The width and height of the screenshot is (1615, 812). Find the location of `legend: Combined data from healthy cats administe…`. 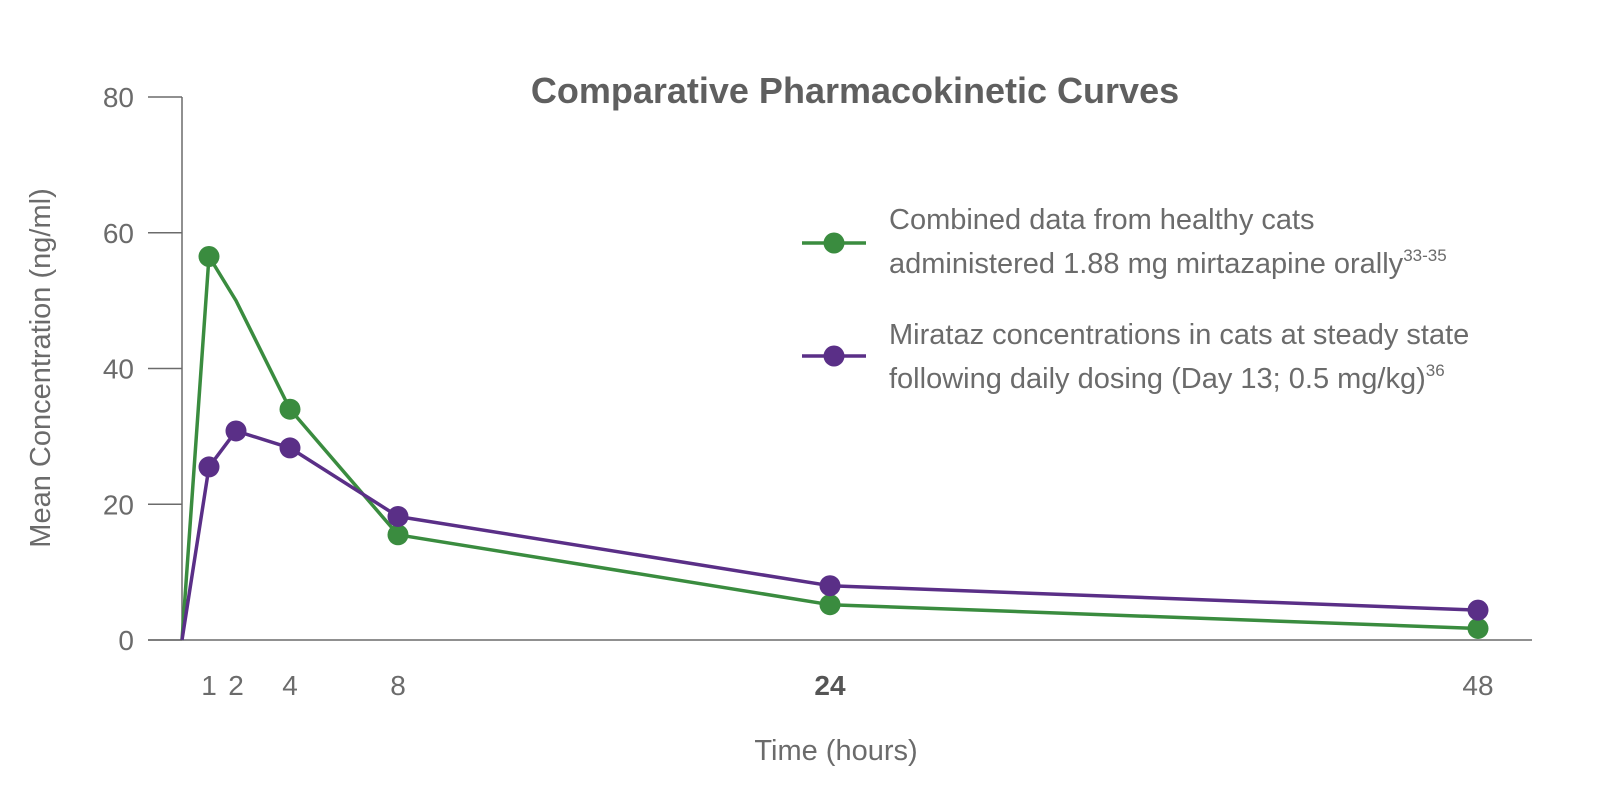

legend: Combined data from healthy cats administe… is located at coordinates (1135, 299).